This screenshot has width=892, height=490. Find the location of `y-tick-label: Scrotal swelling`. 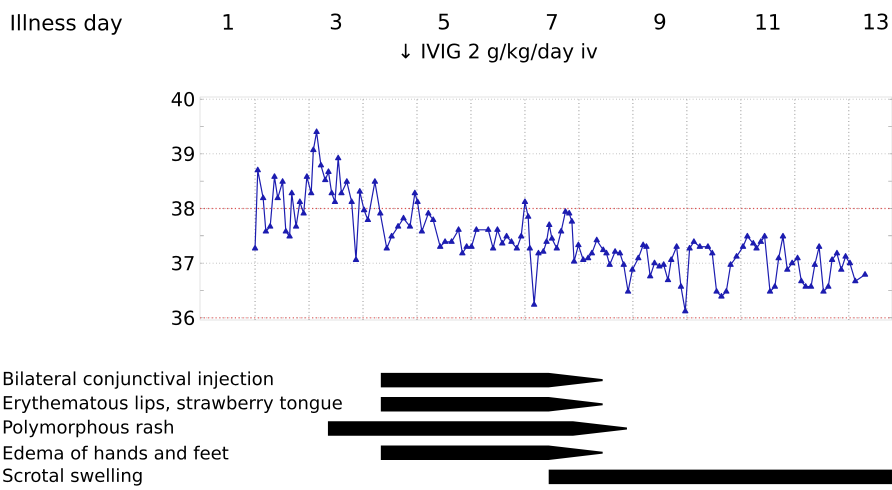

y-tick-label: Scrotal swelling is located at coordinates (72, 477).